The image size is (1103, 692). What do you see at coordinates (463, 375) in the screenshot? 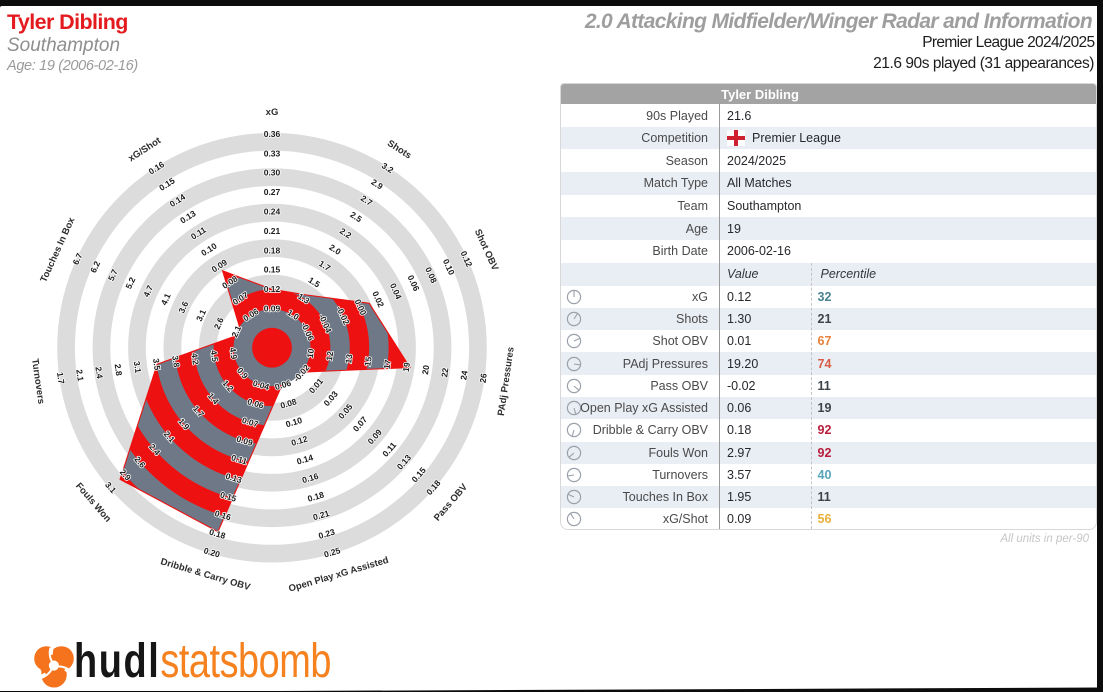
I see `svg-text: 24` at bounding box center [463, 375].